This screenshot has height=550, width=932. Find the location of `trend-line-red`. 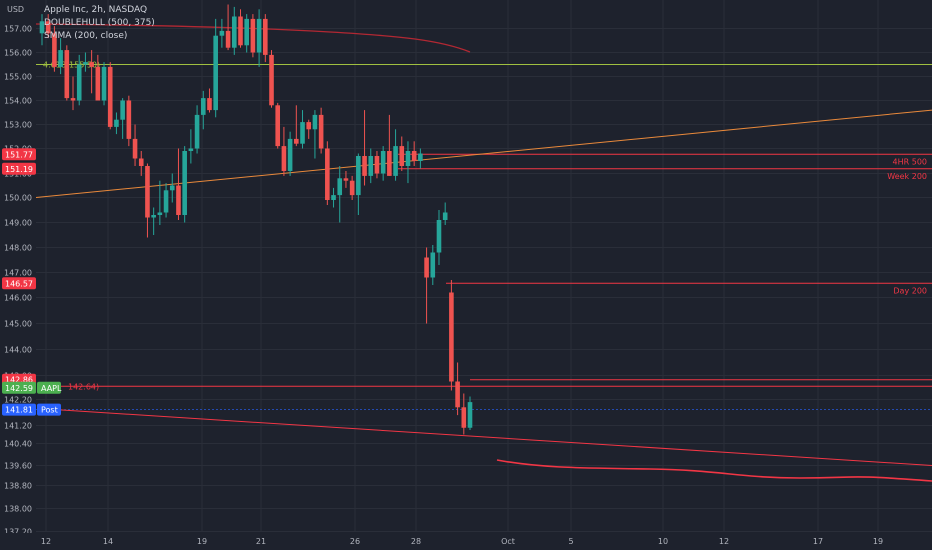

trend-line-red is located at coordinates (495, 437).